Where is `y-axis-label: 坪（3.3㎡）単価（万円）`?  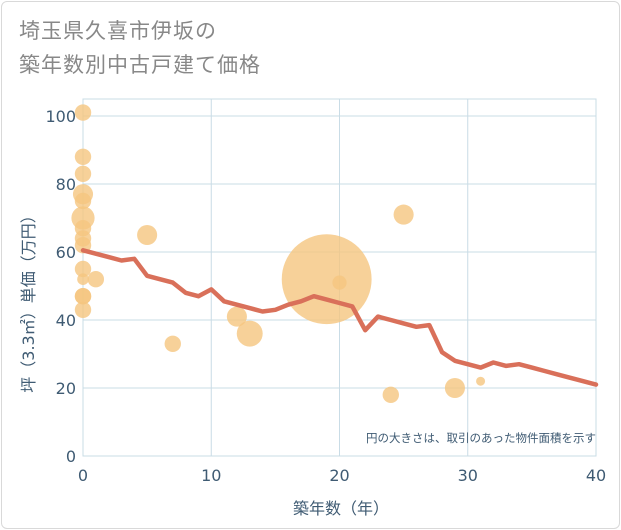
y-axis-label: 坪（3.3㎡）単価（万円） is located at coordinates (28, 299).